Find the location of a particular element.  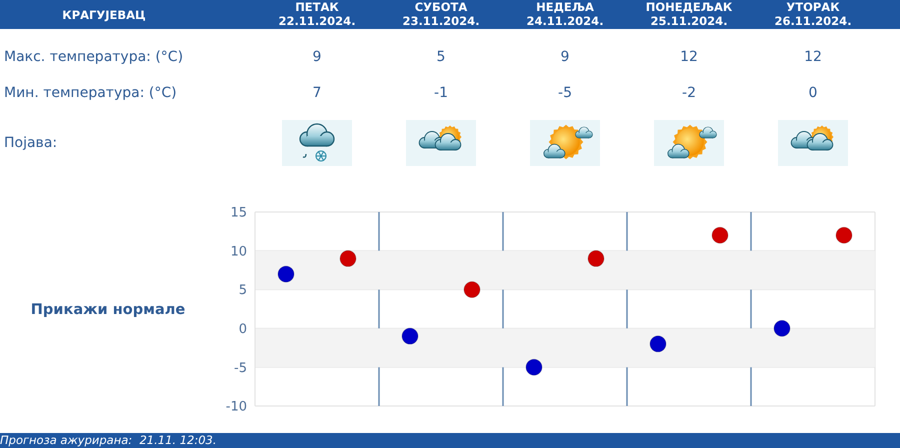

data-label: 5 is located at coordinates (441, 57).